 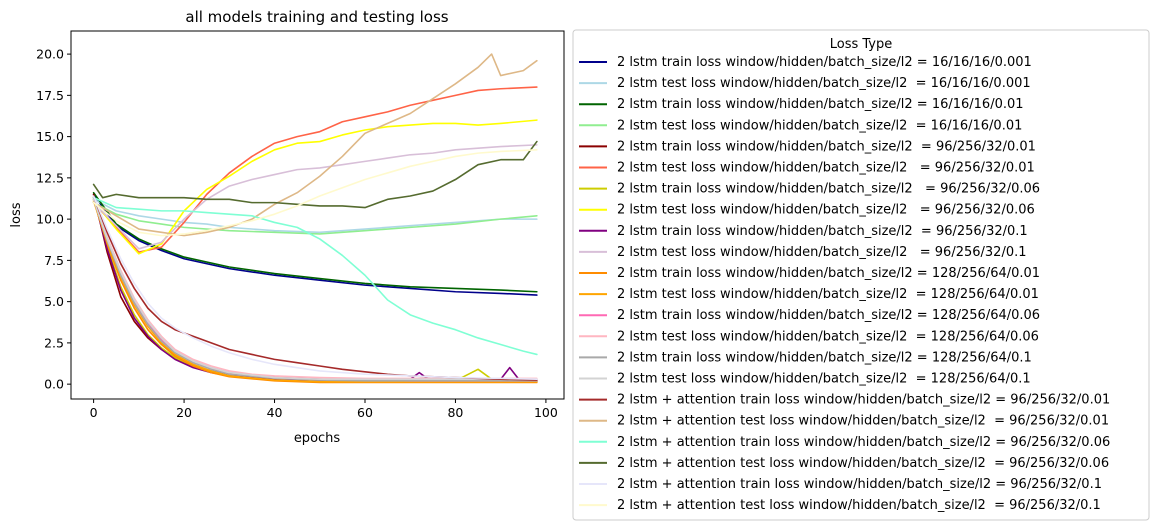 I want to click on x-tick-label: 80, so click(x=455, y=412).